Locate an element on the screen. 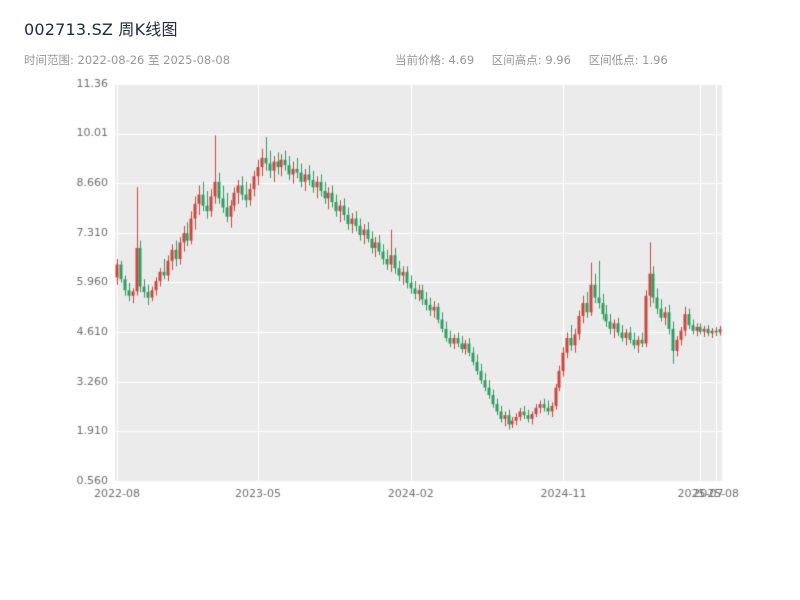  date-range-label: 时间范围: 2022-08-26 至 2025-08-08 is located at coordinates (127, 60).